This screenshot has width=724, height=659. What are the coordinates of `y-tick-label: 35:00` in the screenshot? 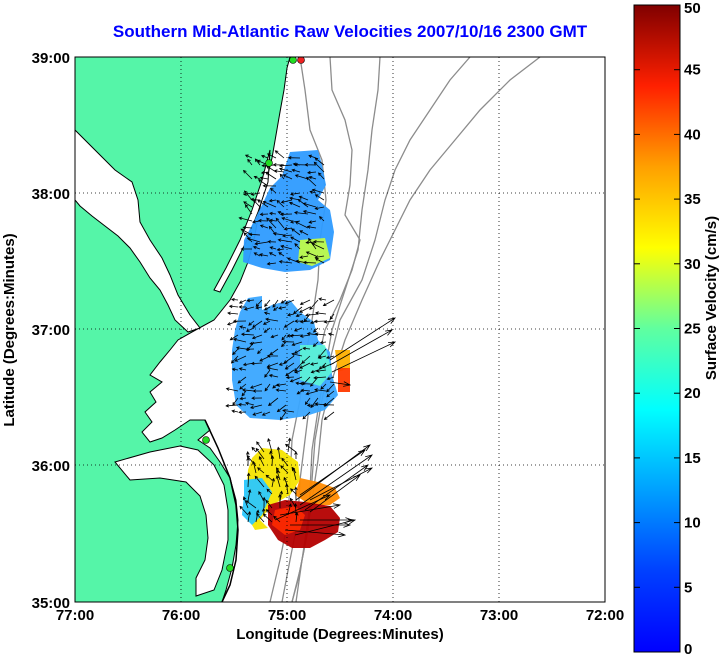 It's located at (51, 603).